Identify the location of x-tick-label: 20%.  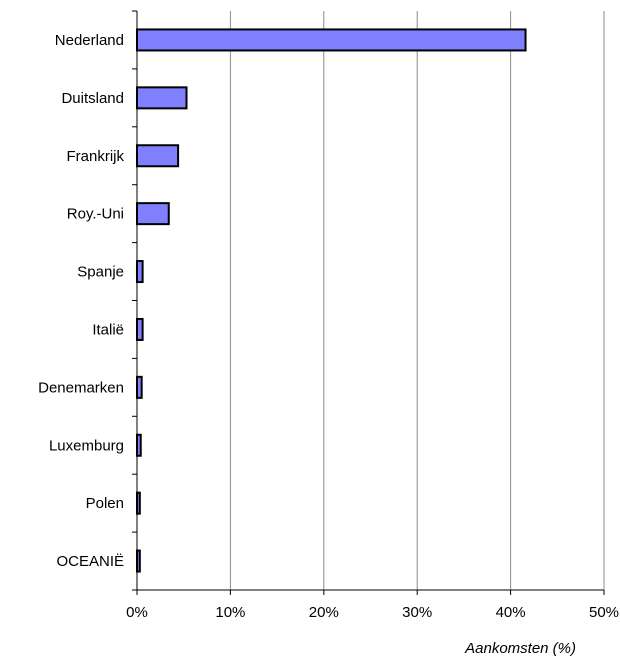
(324, 612).